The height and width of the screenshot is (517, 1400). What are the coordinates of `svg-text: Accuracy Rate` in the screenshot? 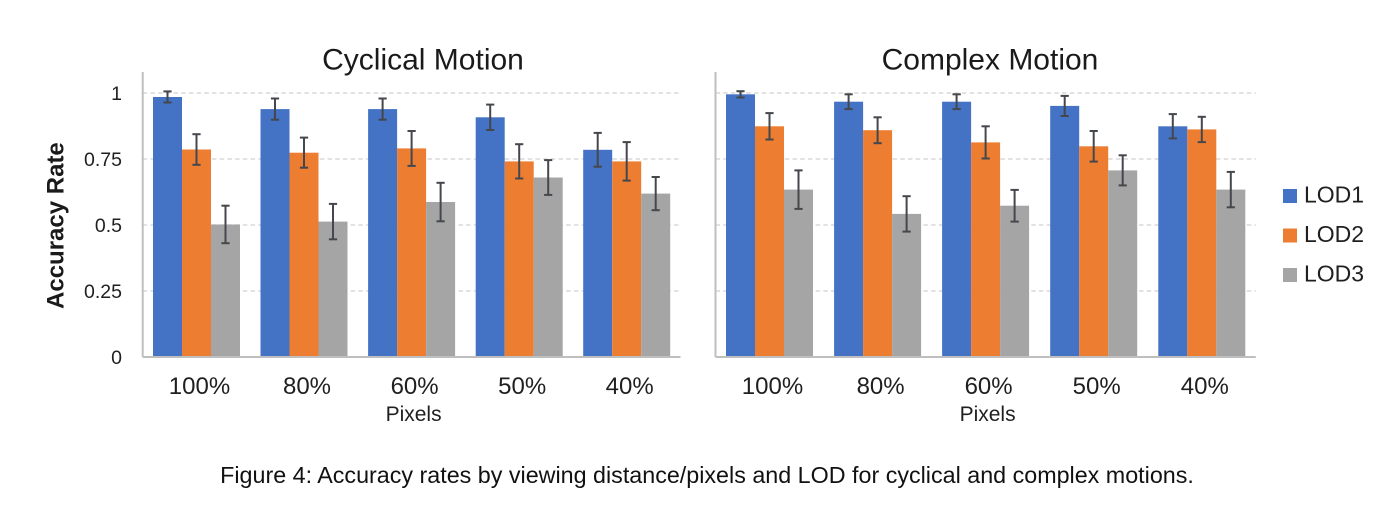 It's located at (56, 225).